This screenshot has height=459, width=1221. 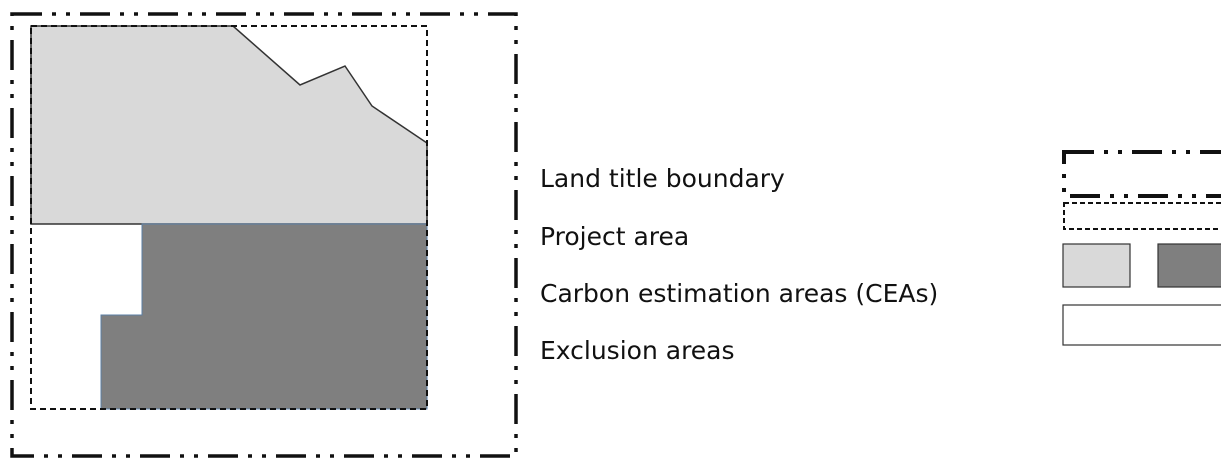 What do you see at coordinates (662, 178) in the screenshot?
I see `legend-label: Land title boundary` at bounding box center [662, 178].